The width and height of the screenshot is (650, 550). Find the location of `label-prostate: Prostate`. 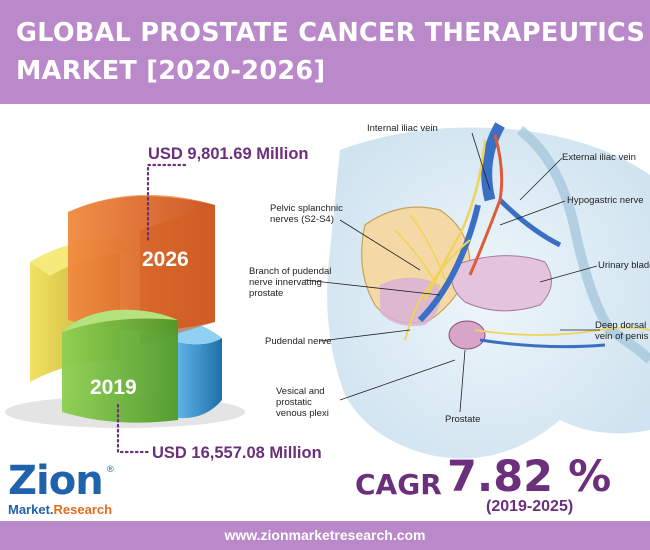

label-prostate: Prostate is located at coordinates (463, 419).